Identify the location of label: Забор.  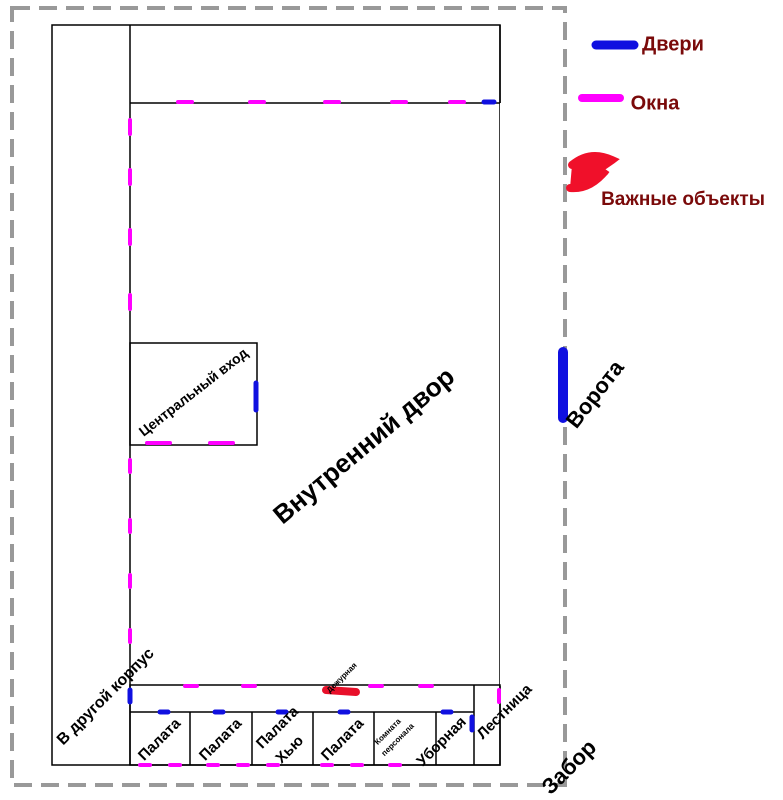
(568, 766).